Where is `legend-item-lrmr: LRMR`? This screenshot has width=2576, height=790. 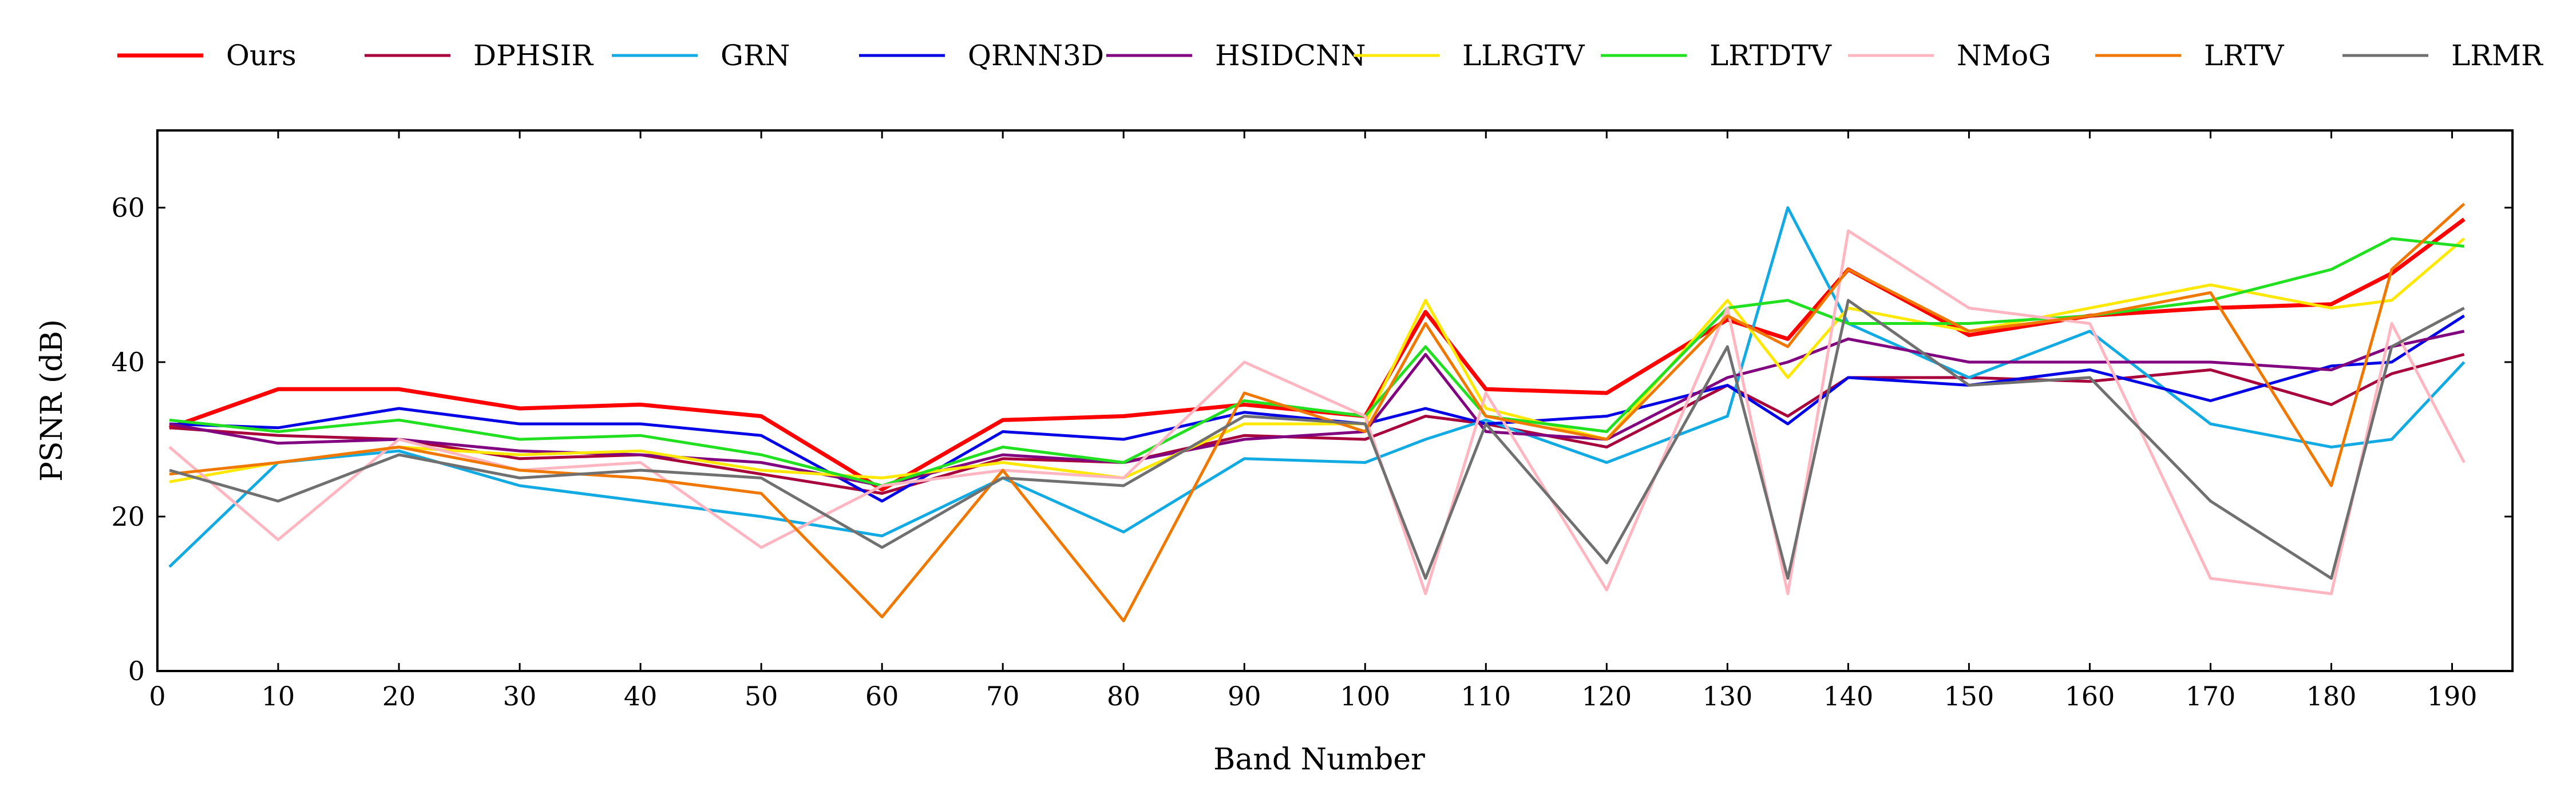 legend-item-lrmr: LRMR is located at coordinates (2442, 56).